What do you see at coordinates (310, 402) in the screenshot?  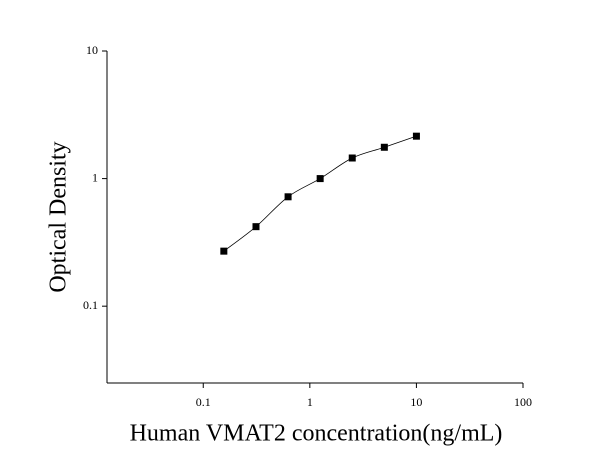 I see `x-tick-label: 1` at bounding box center [310, 402].